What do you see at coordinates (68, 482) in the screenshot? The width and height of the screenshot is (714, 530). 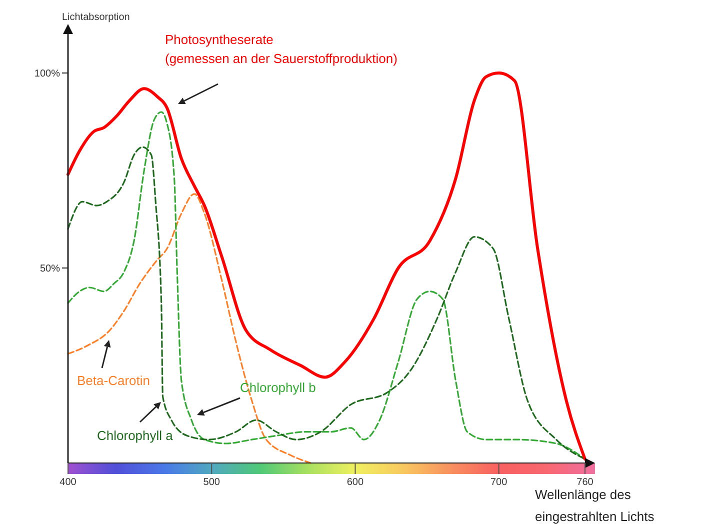 I see `x-tick-label: 400` at bounding box center [68, 482].